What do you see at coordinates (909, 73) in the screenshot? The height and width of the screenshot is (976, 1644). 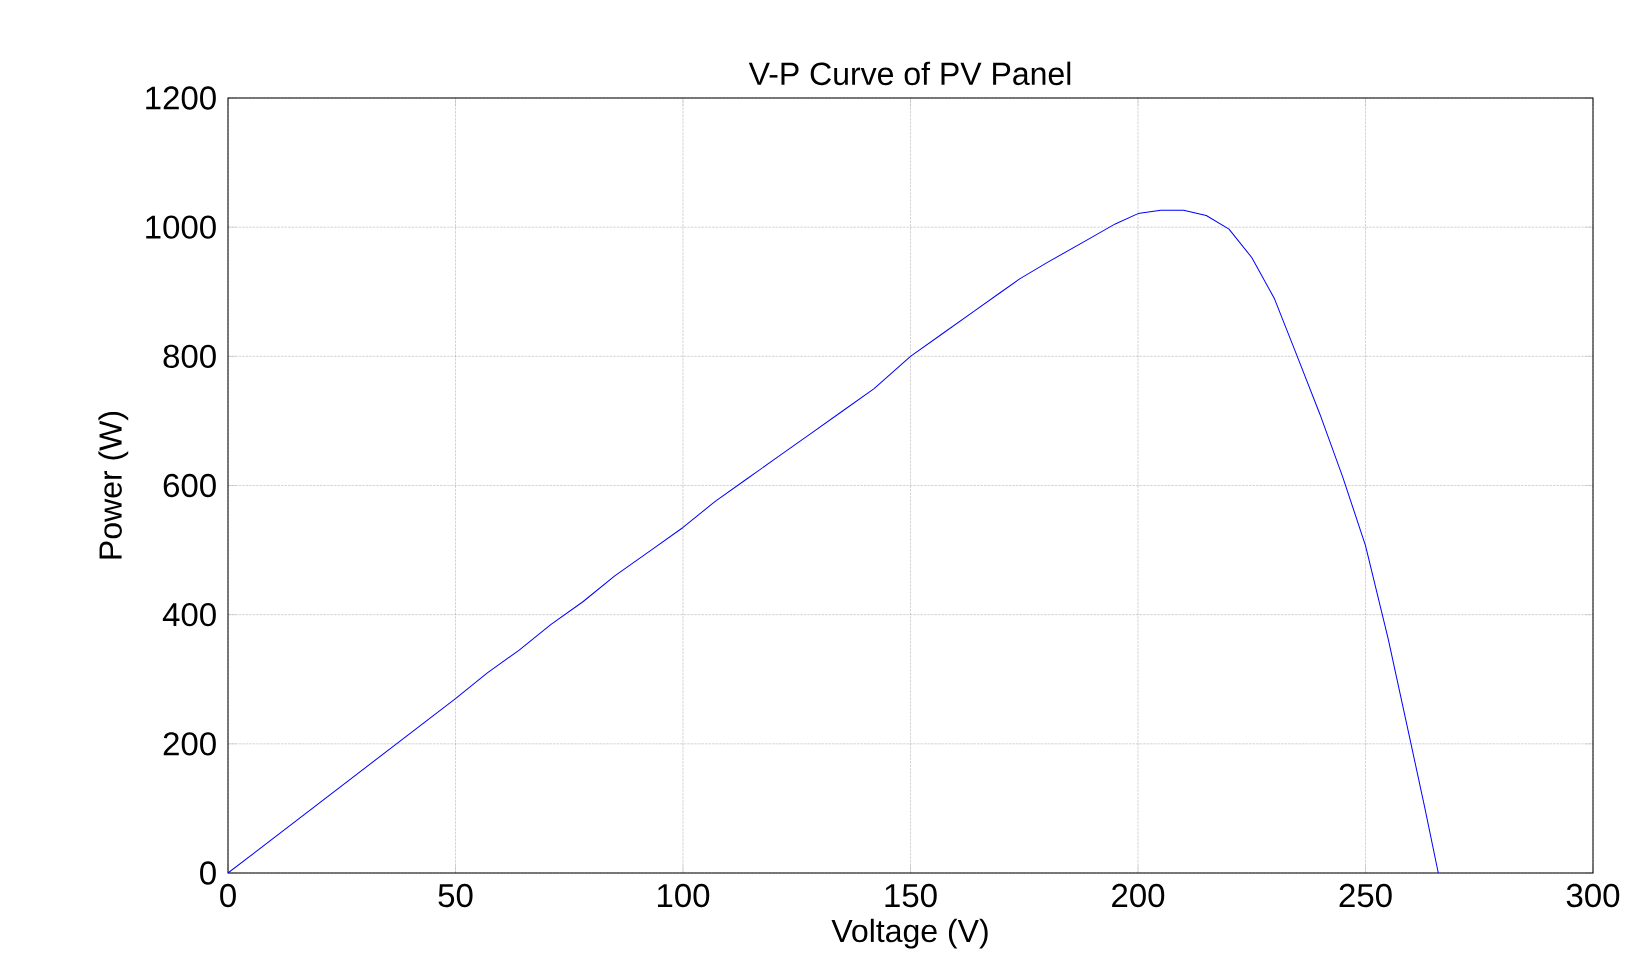 I see `chart-title: V-P Curve of PV Panel` at bounding box center [909, 73].